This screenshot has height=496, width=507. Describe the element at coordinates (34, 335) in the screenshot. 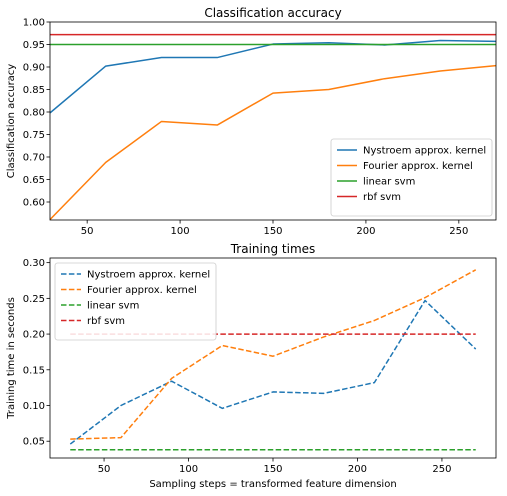

I see `y-tick-label: 0.20` at that location.